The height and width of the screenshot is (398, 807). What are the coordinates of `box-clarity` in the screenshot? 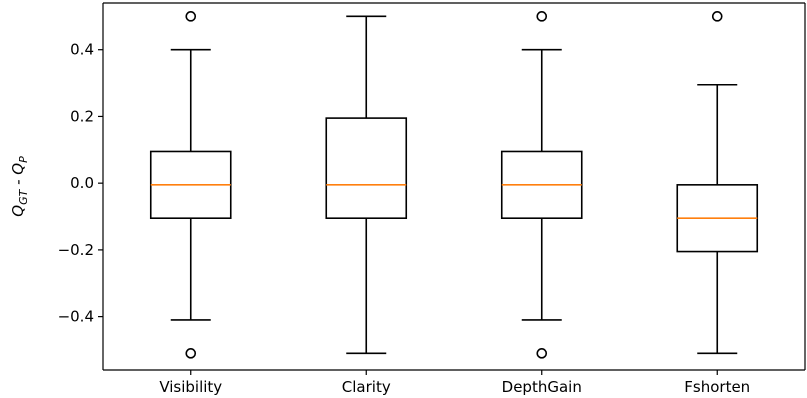 It's located at (366, 185).